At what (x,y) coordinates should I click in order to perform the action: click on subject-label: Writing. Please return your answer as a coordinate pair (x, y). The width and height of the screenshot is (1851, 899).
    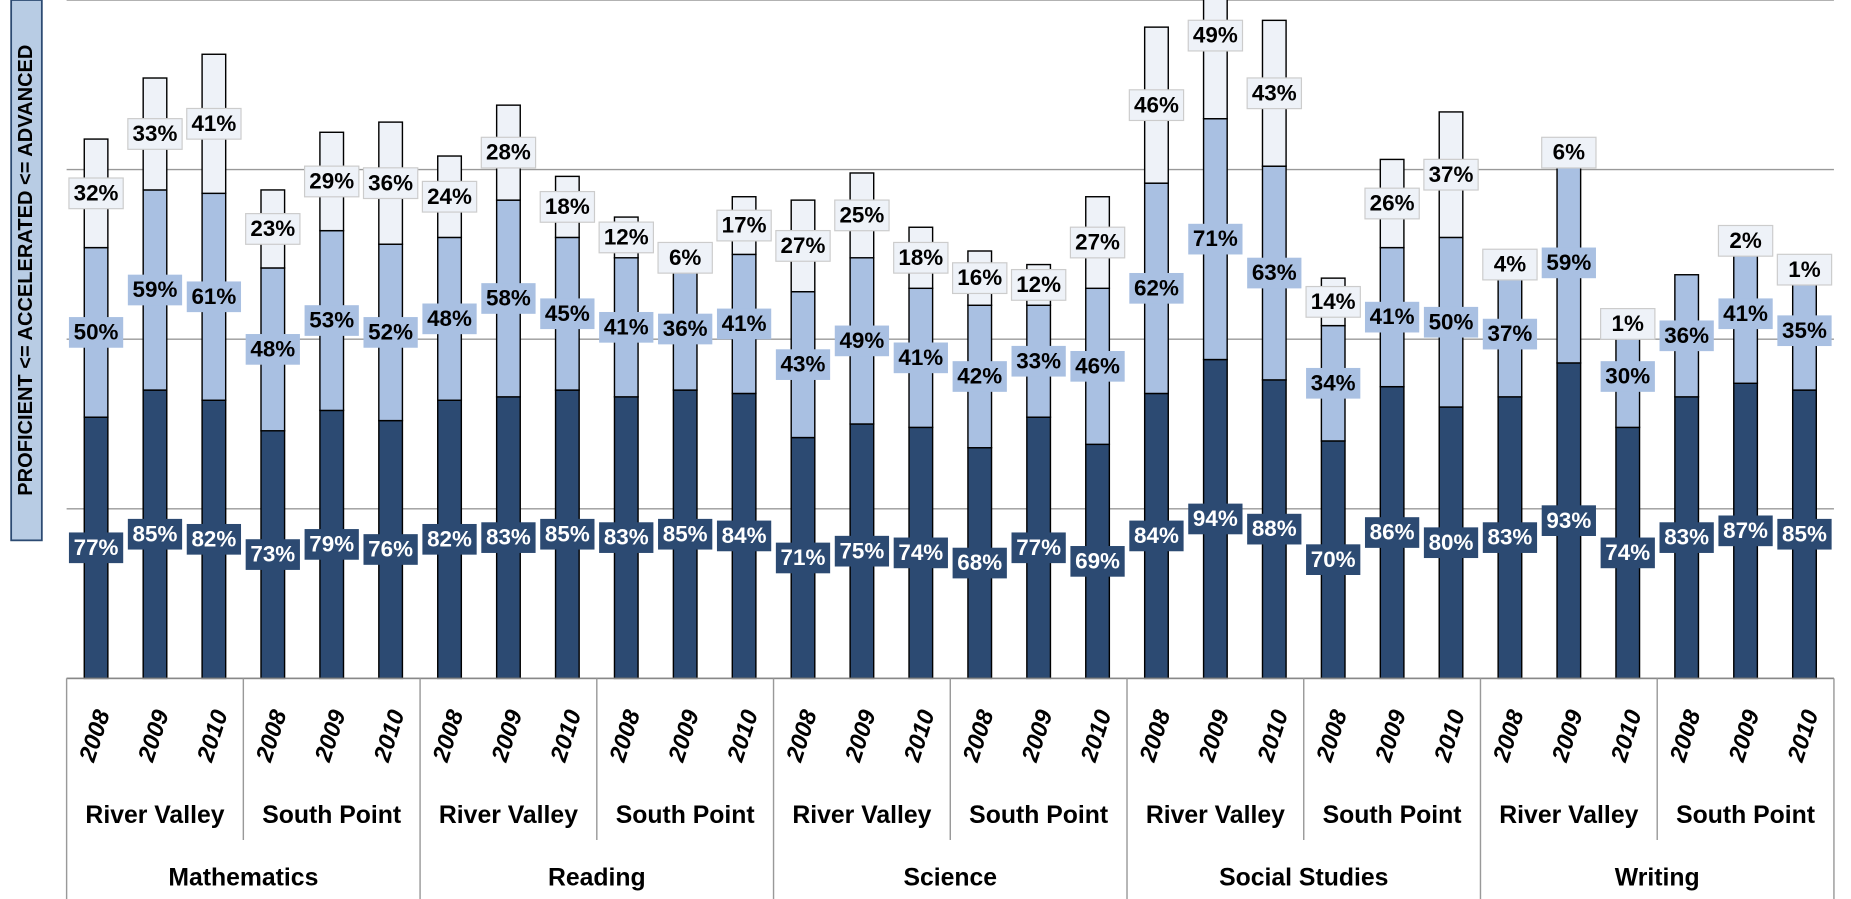
    Looking at the image, I should click on (1657, 877).